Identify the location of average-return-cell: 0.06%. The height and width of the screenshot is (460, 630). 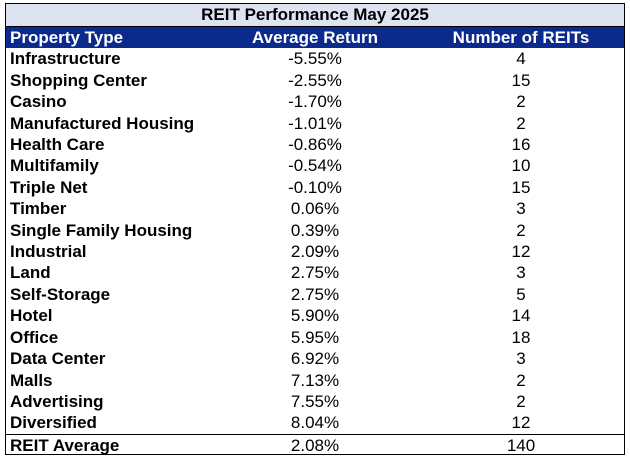
(315, 209).